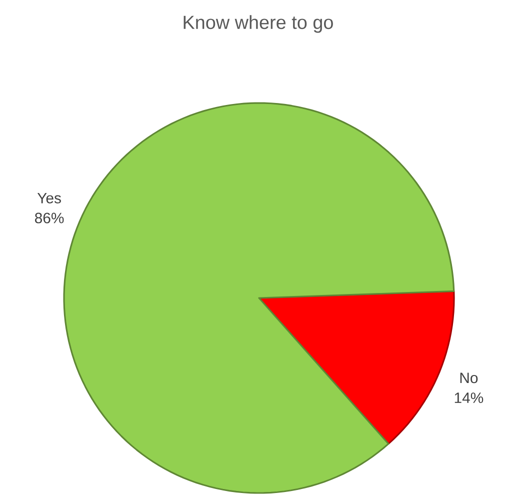 This screenshot has height=495, width=508. I want to click on data-label: 86%, so click(49, 218).